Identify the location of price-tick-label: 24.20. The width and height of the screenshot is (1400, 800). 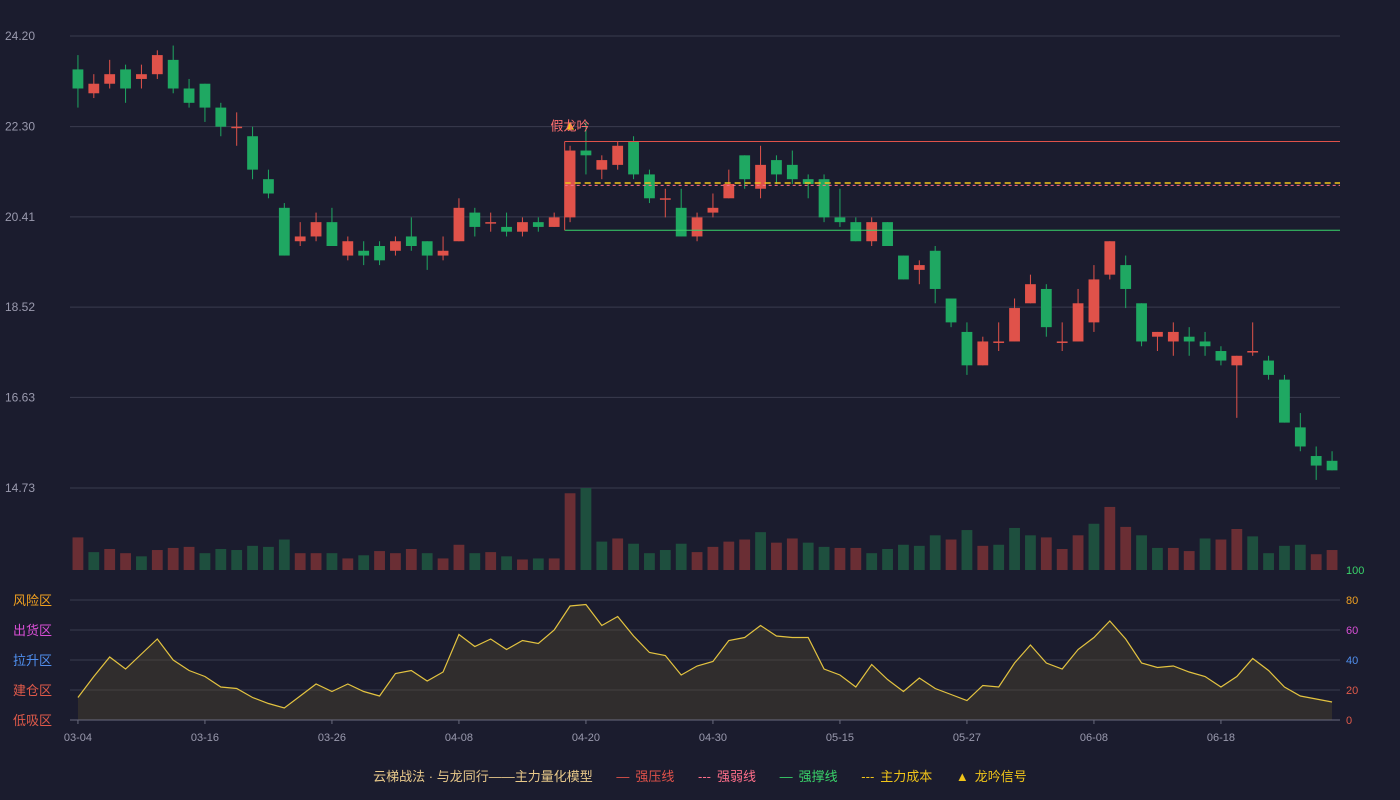
(20, 36).